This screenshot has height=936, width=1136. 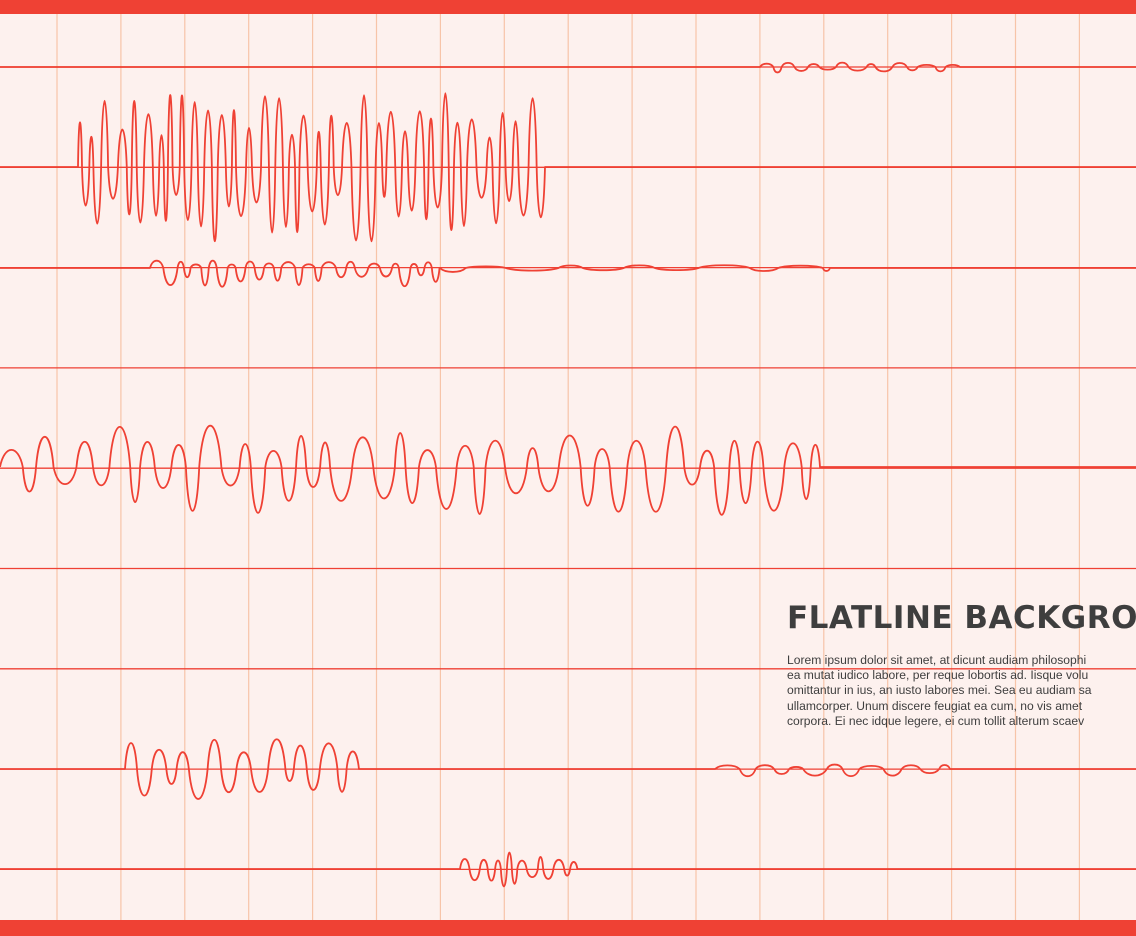 I want to click on bottom-border-bar, so click(x=568, y=928).